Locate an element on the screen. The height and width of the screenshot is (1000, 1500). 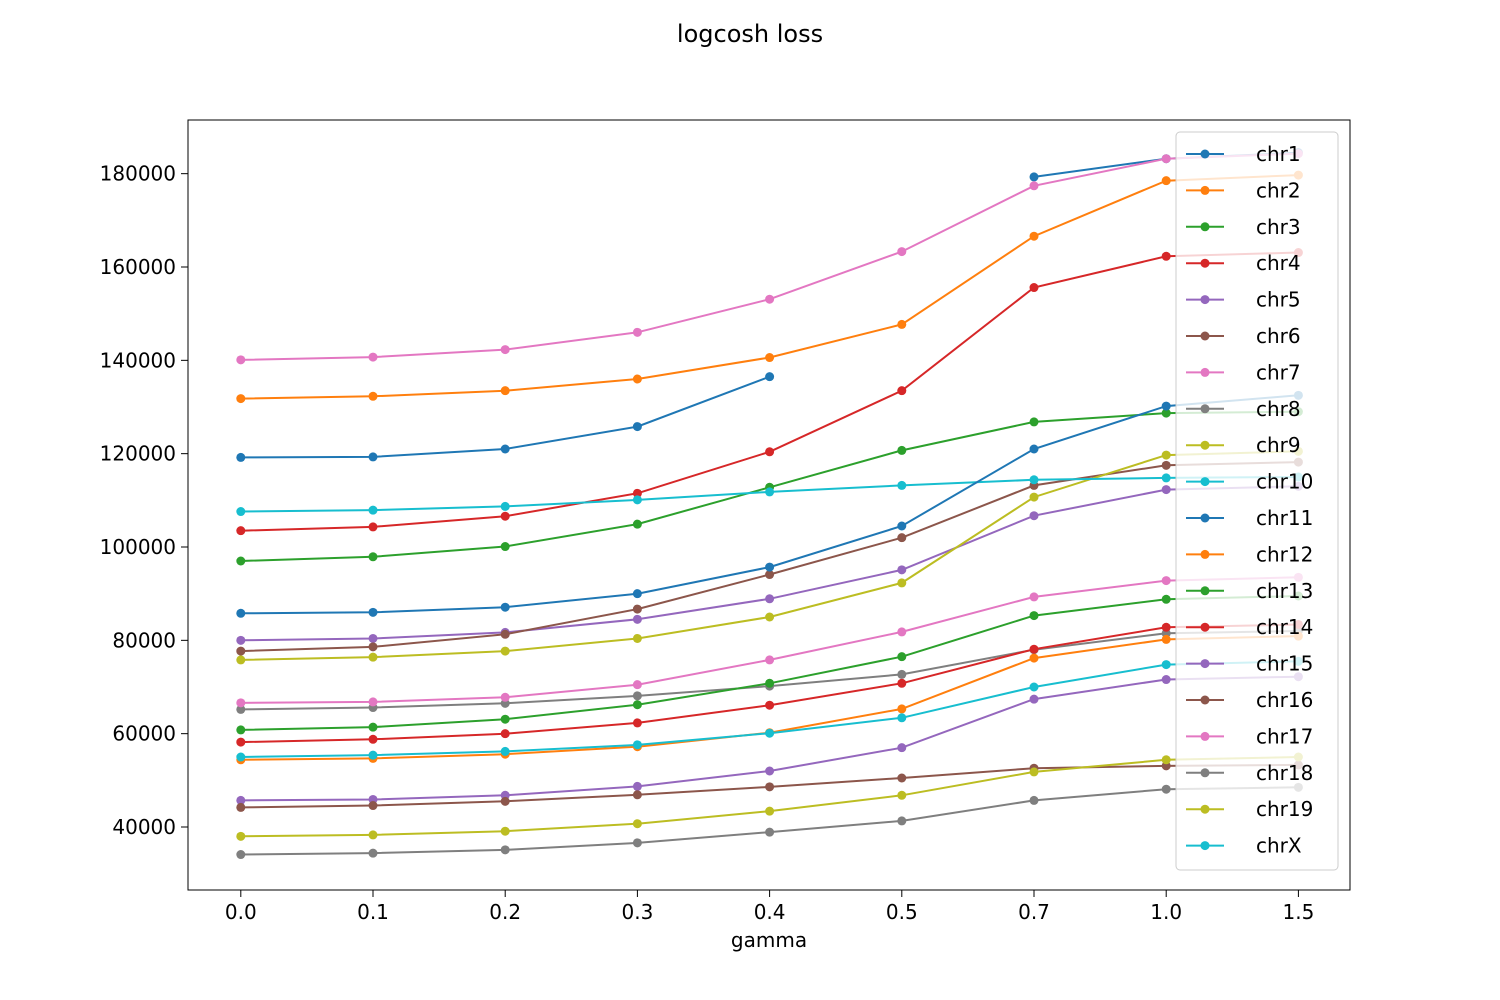
y-tick-label: 80000 is located at coordinates (144, 640).